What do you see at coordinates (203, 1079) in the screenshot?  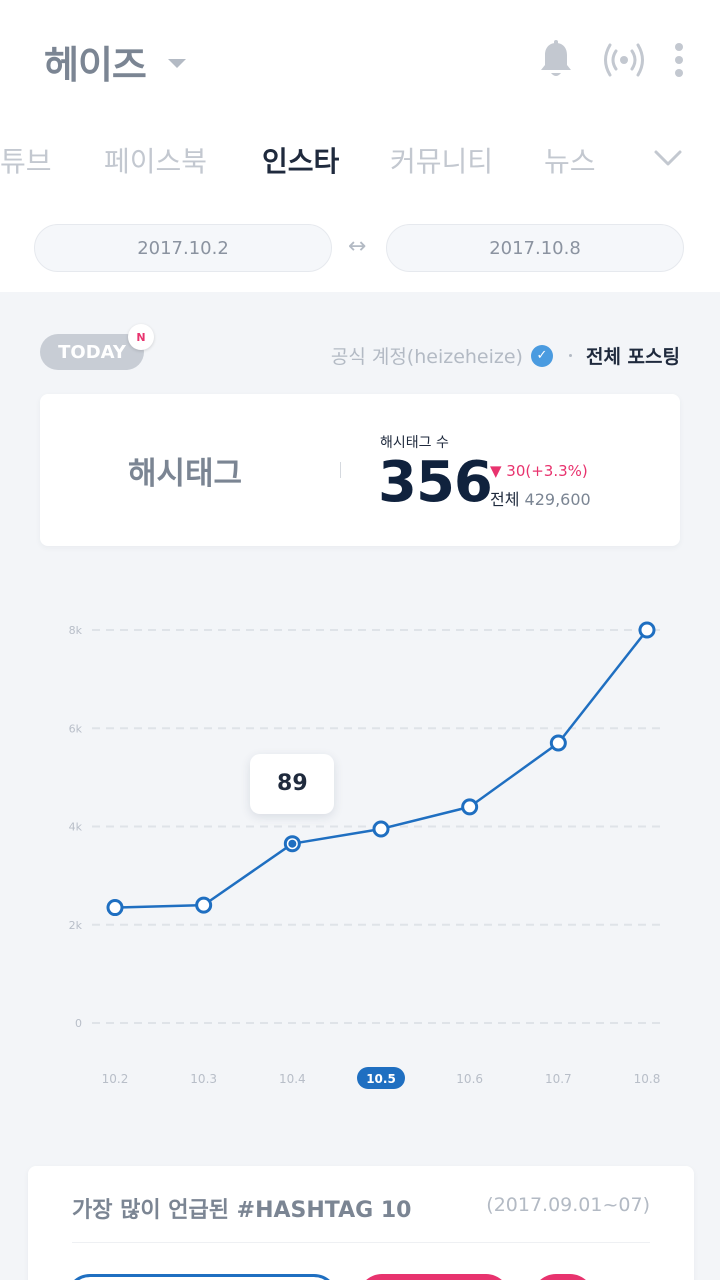 I see `x-tick-label: 10.3` at bounding box center [203, 1079].